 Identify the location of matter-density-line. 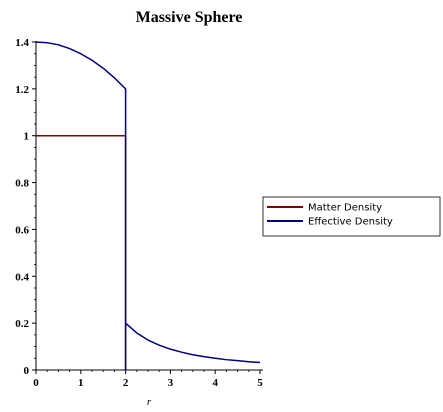
(81, 252).